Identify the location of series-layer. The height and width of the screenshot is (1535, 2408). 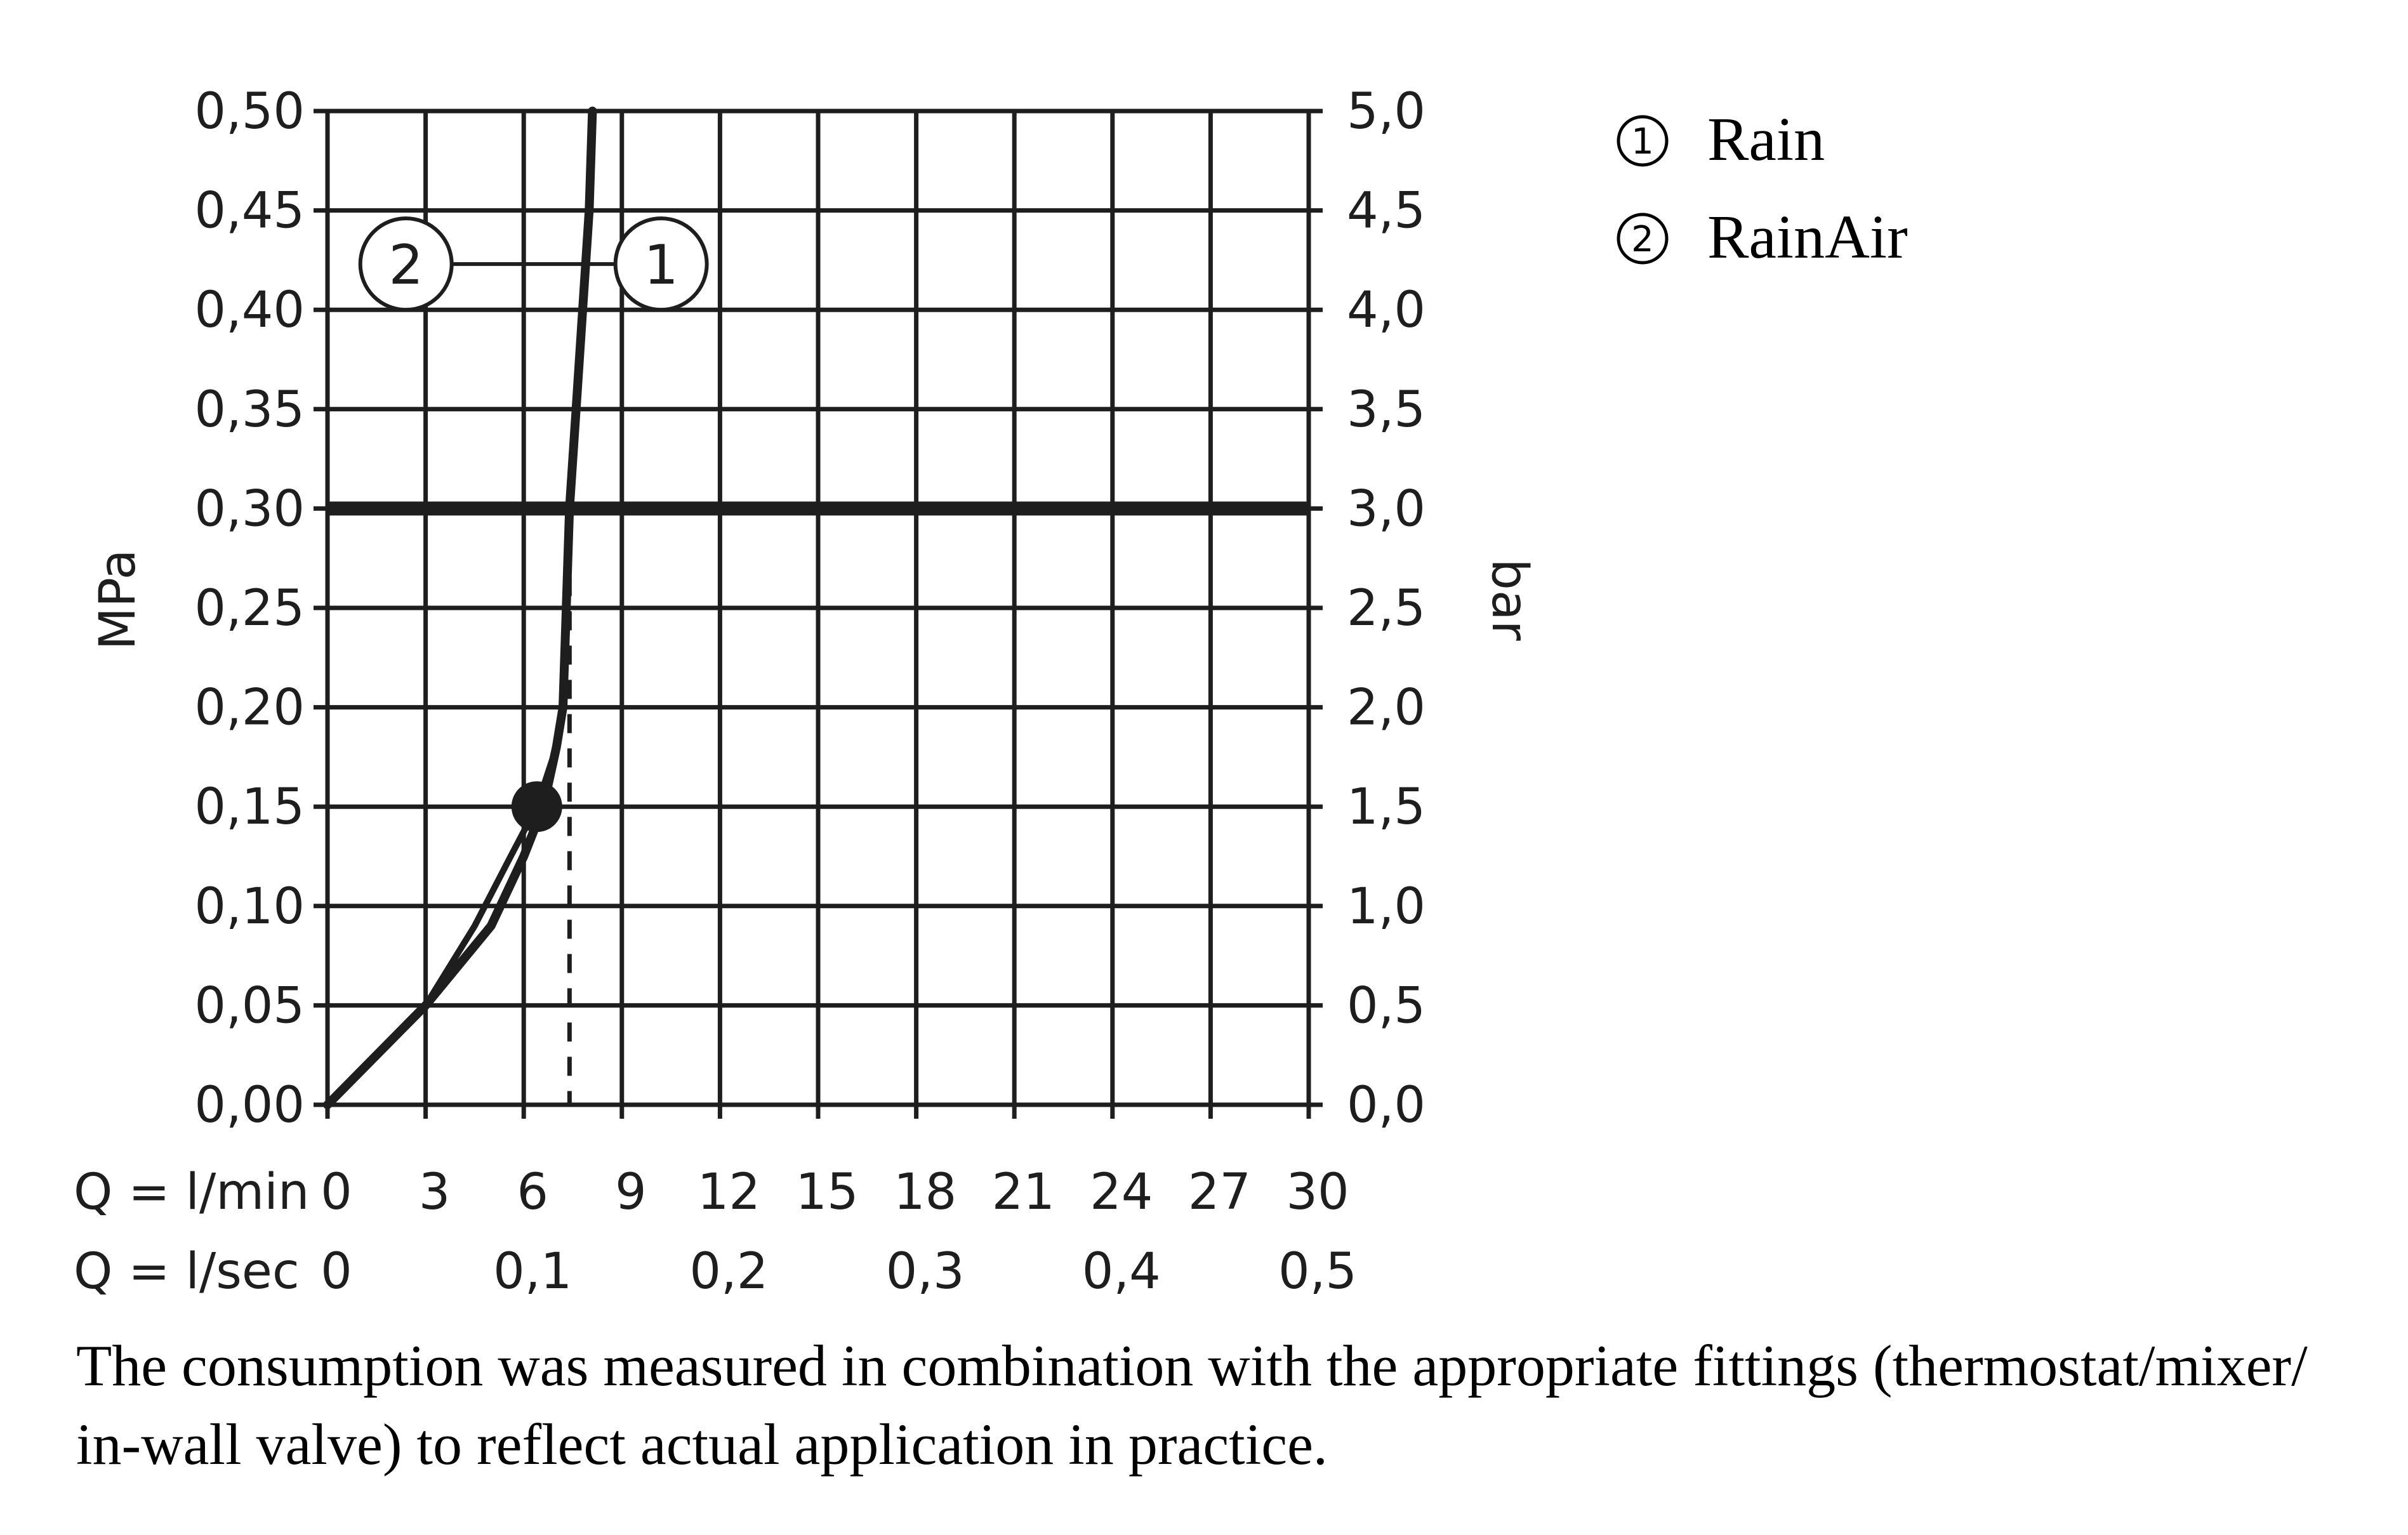
(460, 608).